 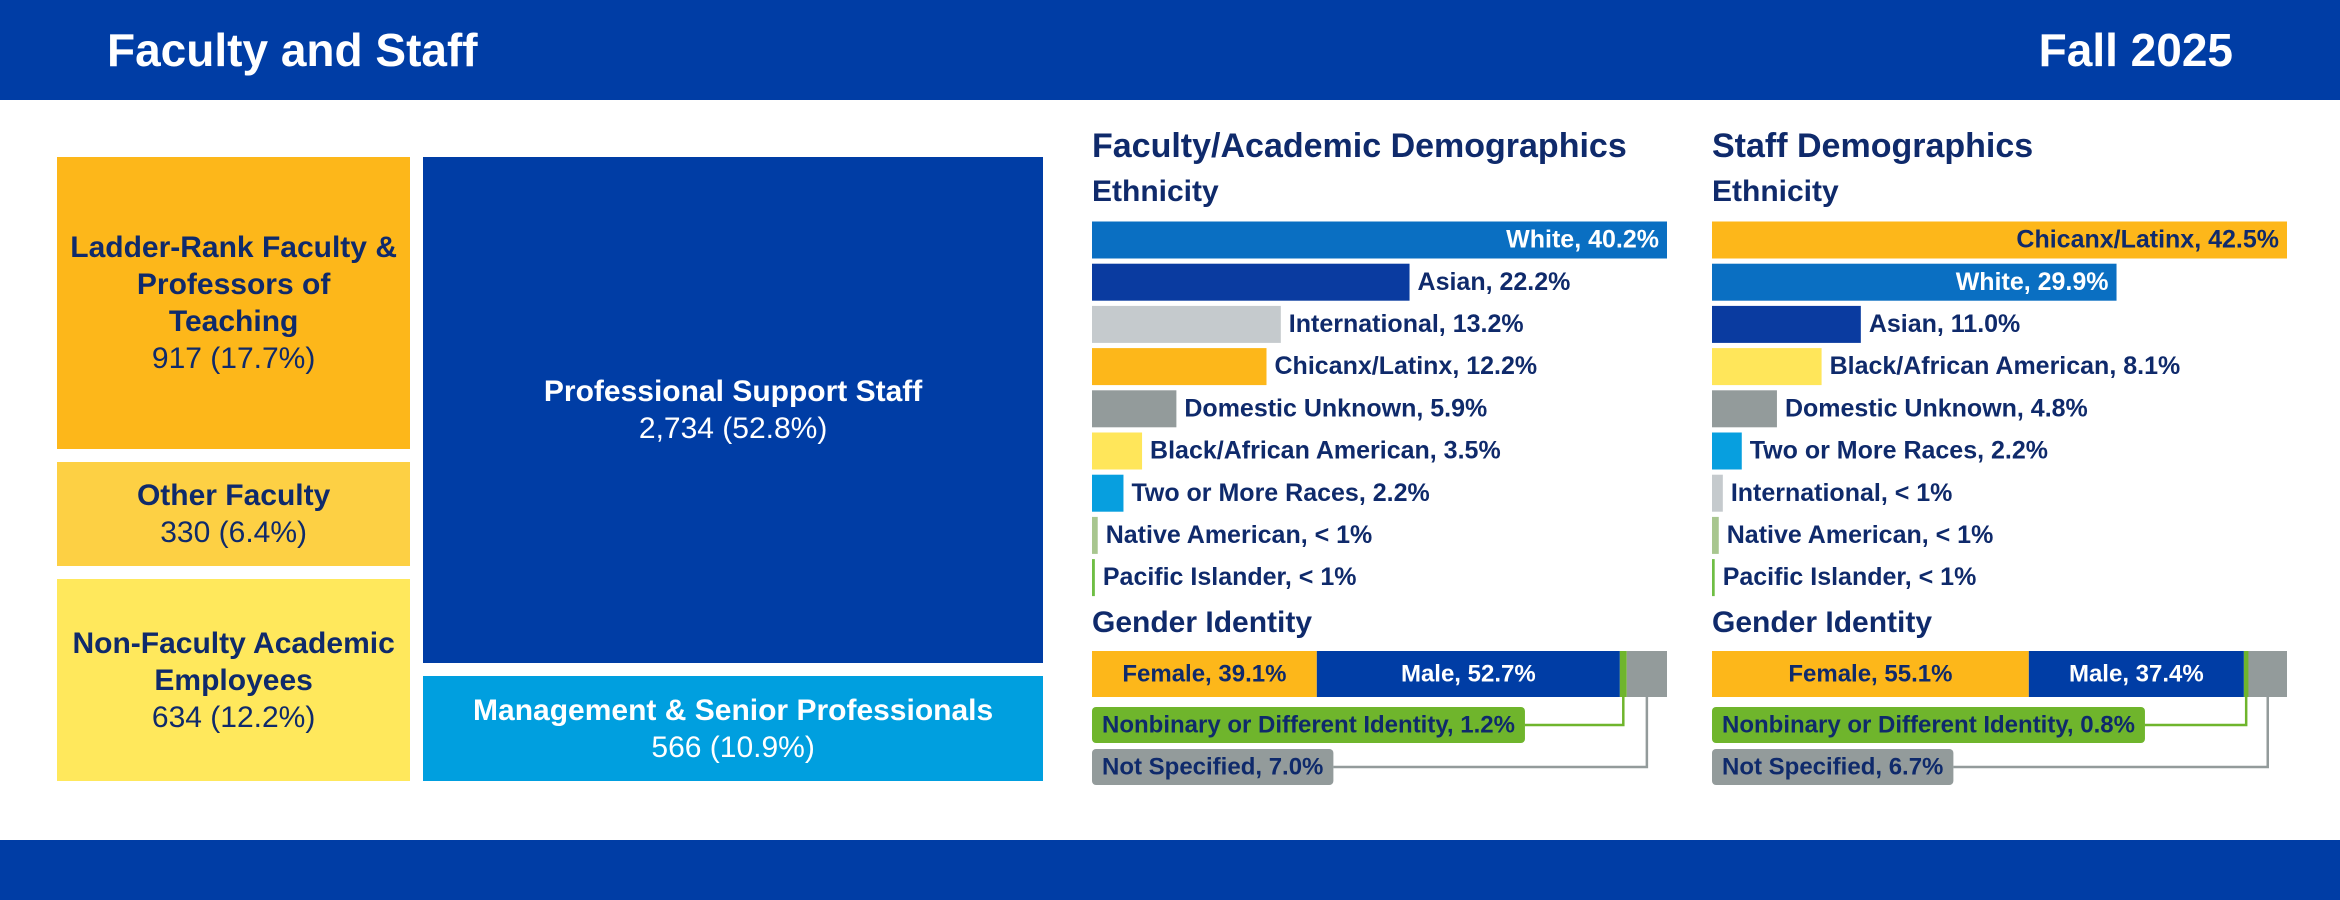 What do you see at coordinates (1842, 493) in the screenshot?
I see `bar-label: International, < 1%` at bounding box center [1842, 493].